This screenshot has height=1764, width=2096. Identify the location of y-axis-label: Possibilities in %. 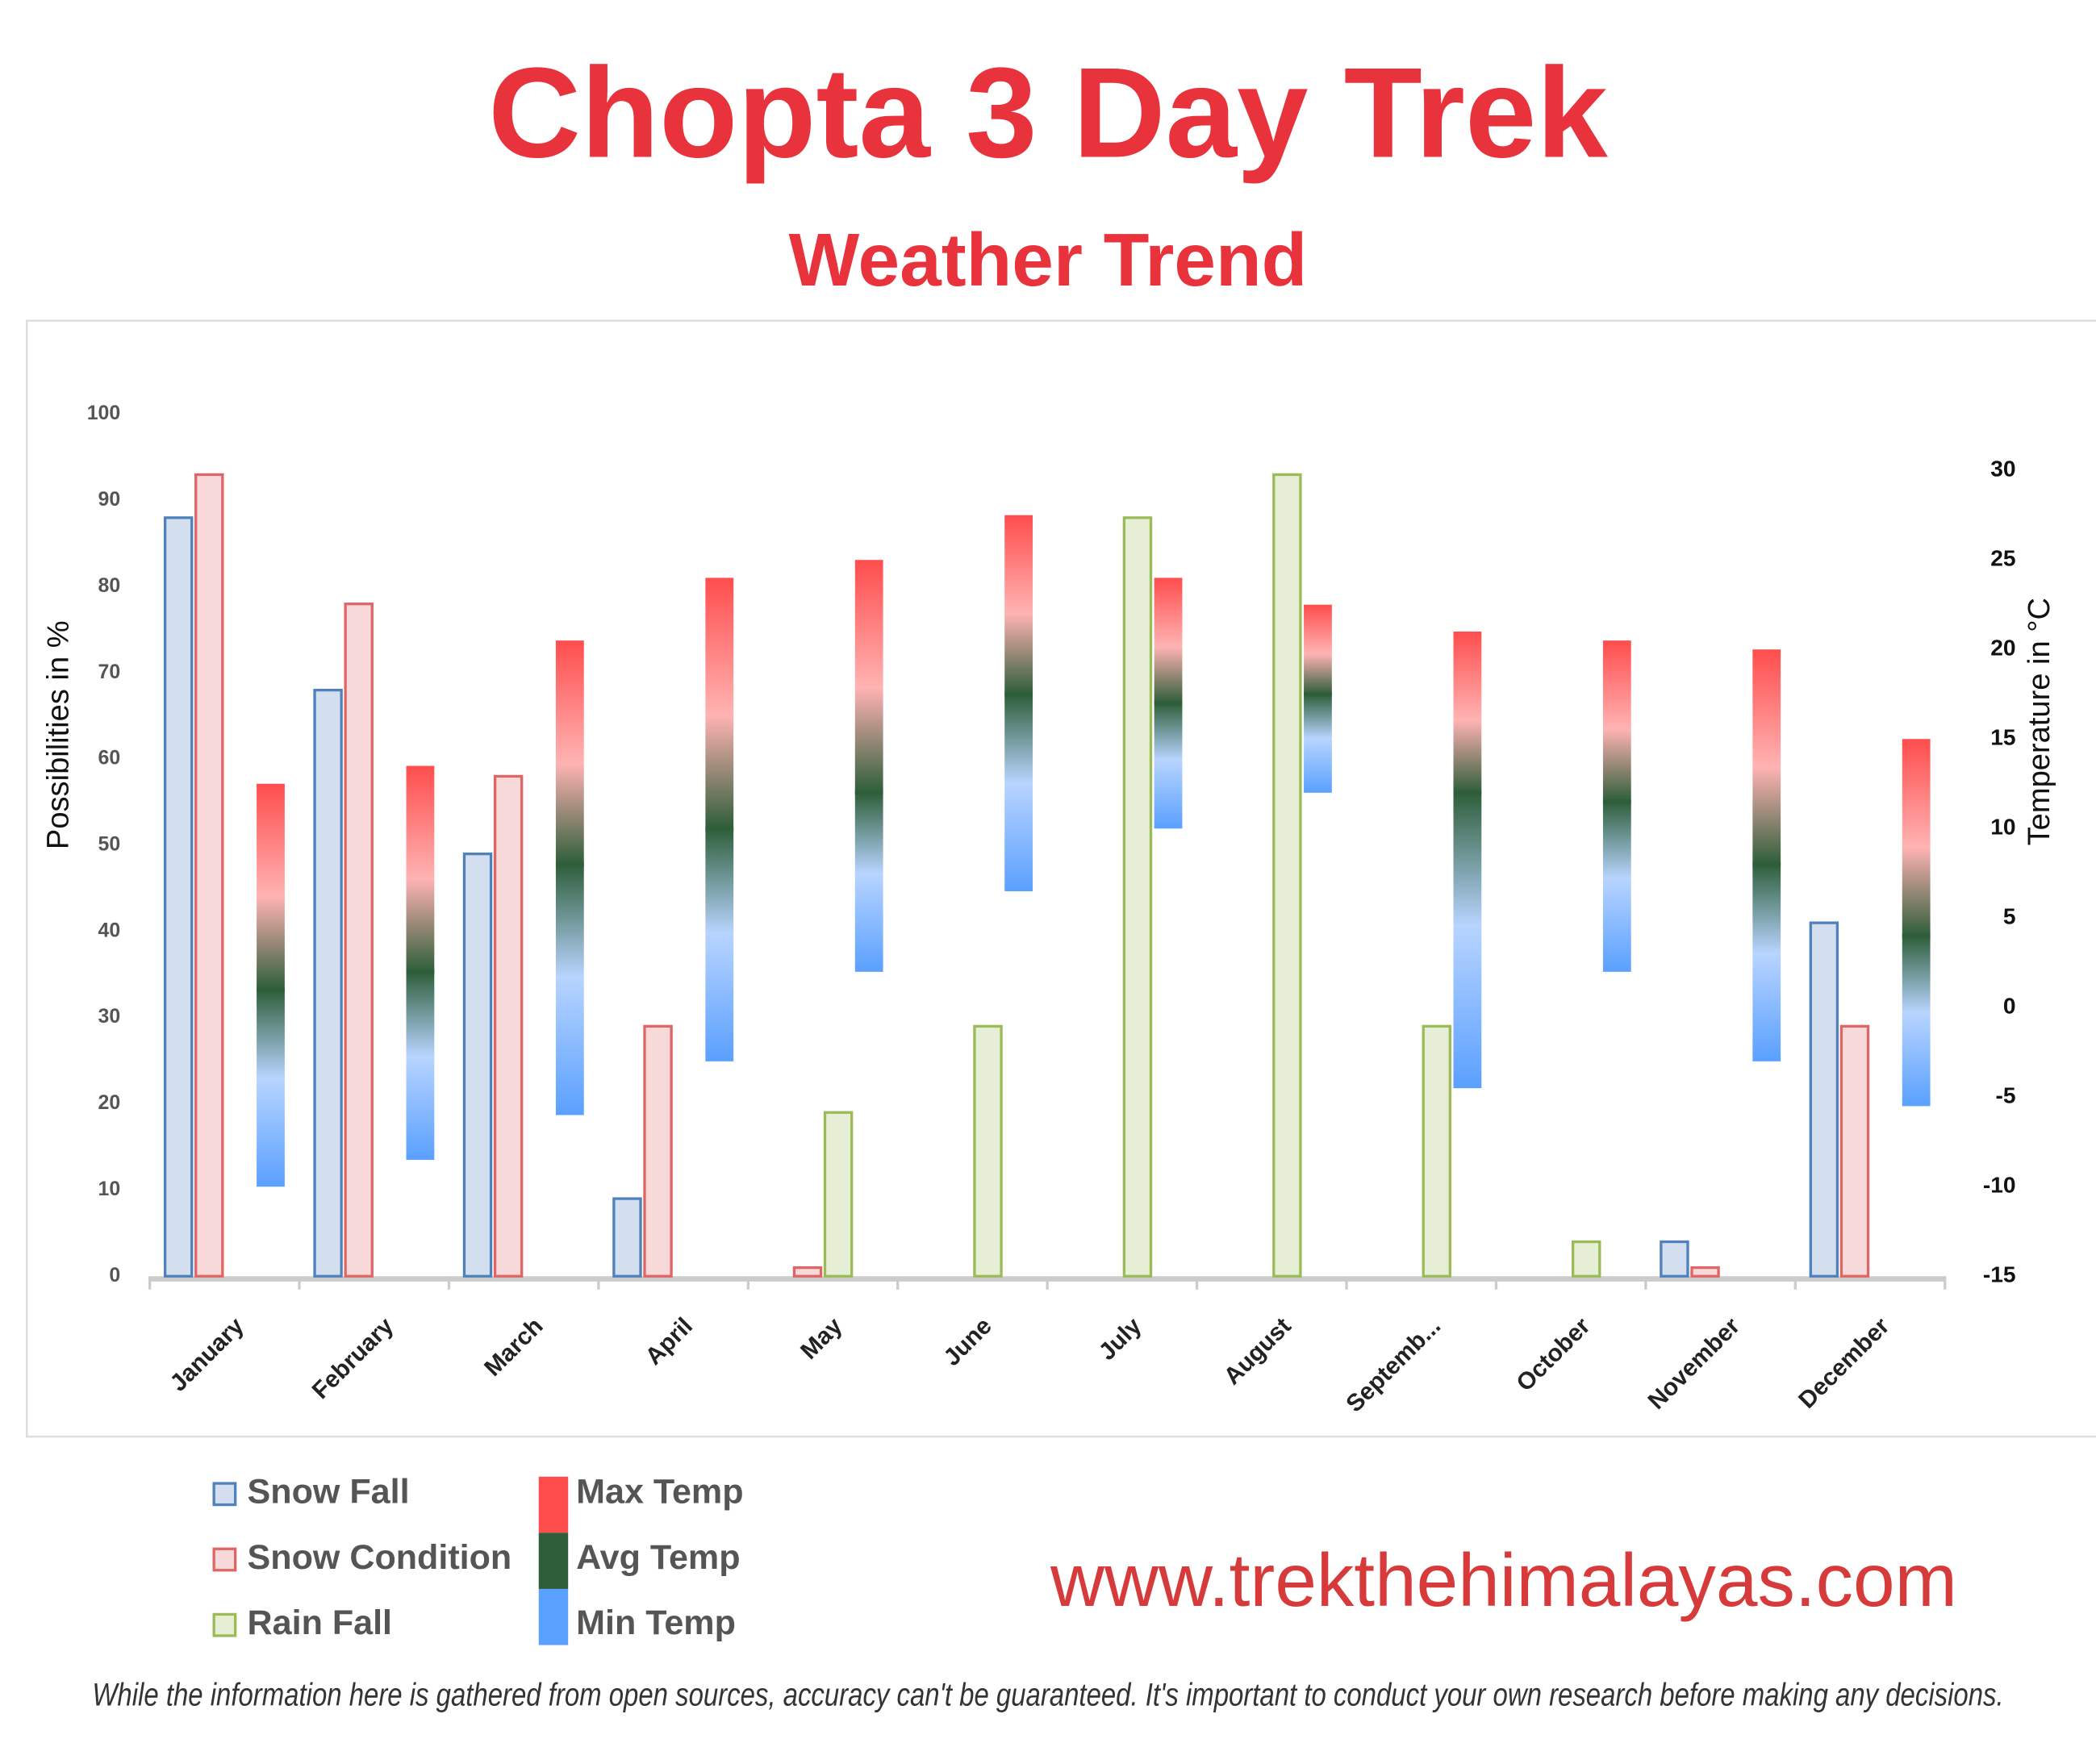
(59, 734).